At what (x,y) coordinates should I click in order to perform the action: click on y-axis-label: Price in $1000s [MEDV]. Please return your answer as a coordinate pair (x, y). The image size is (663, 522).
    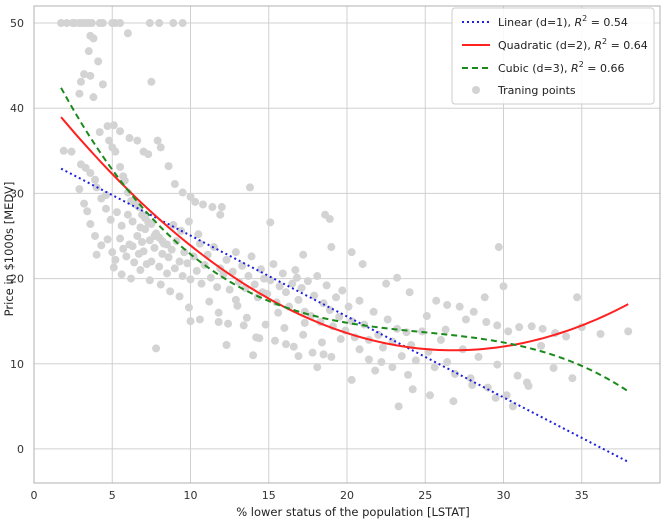
    Looking at the image, I should click on (9, 249).